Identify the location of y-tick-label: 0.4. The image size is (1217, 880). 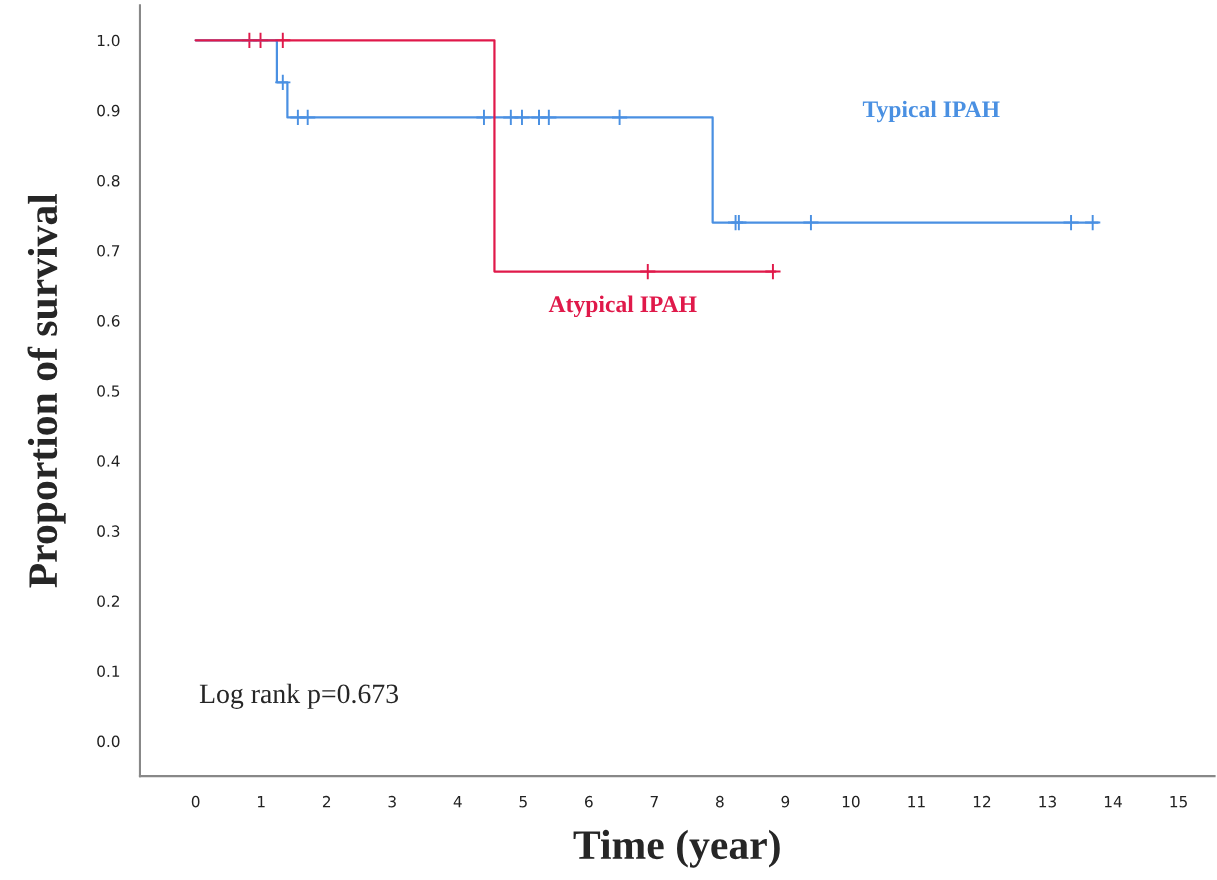
(108, 461).